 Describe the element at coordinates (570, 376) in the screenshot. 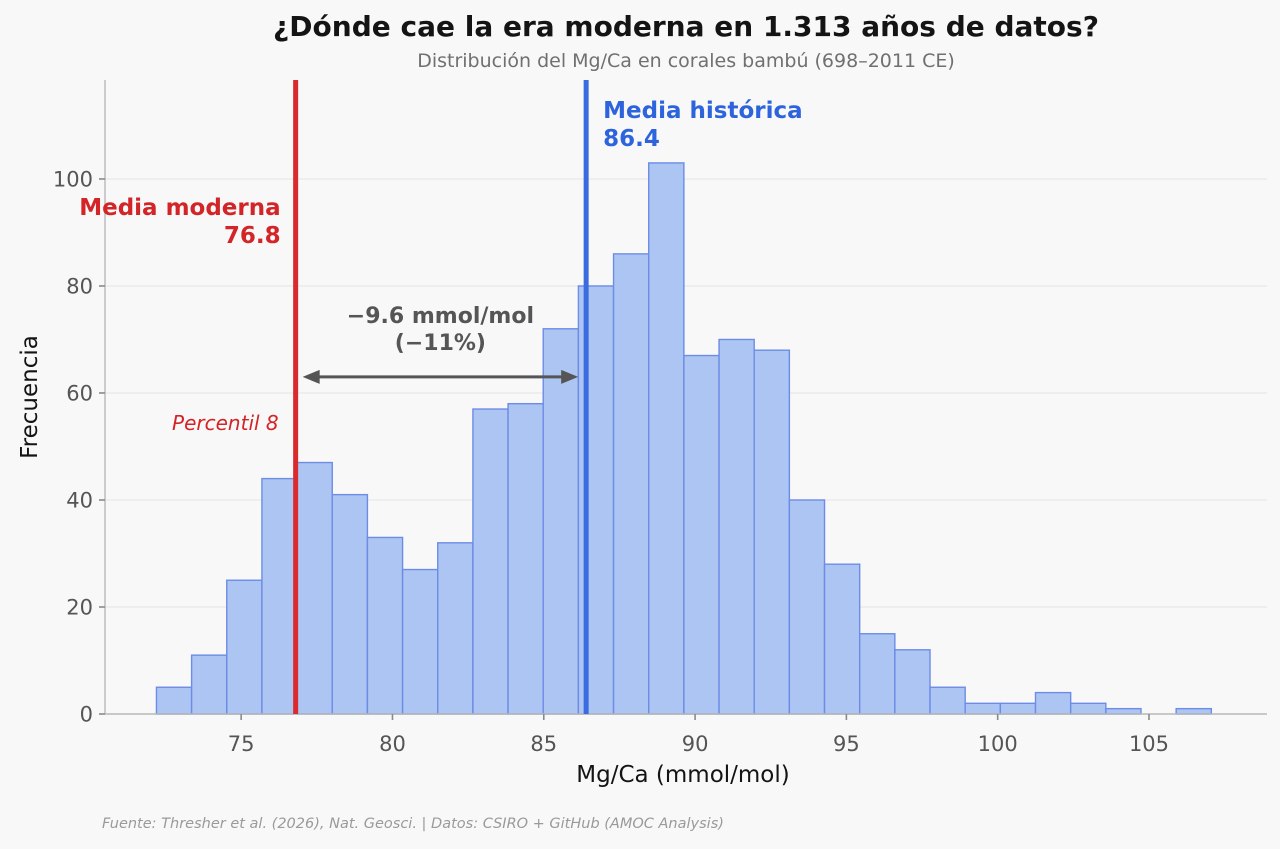

I see `difference-arrowhead-right` at that location.